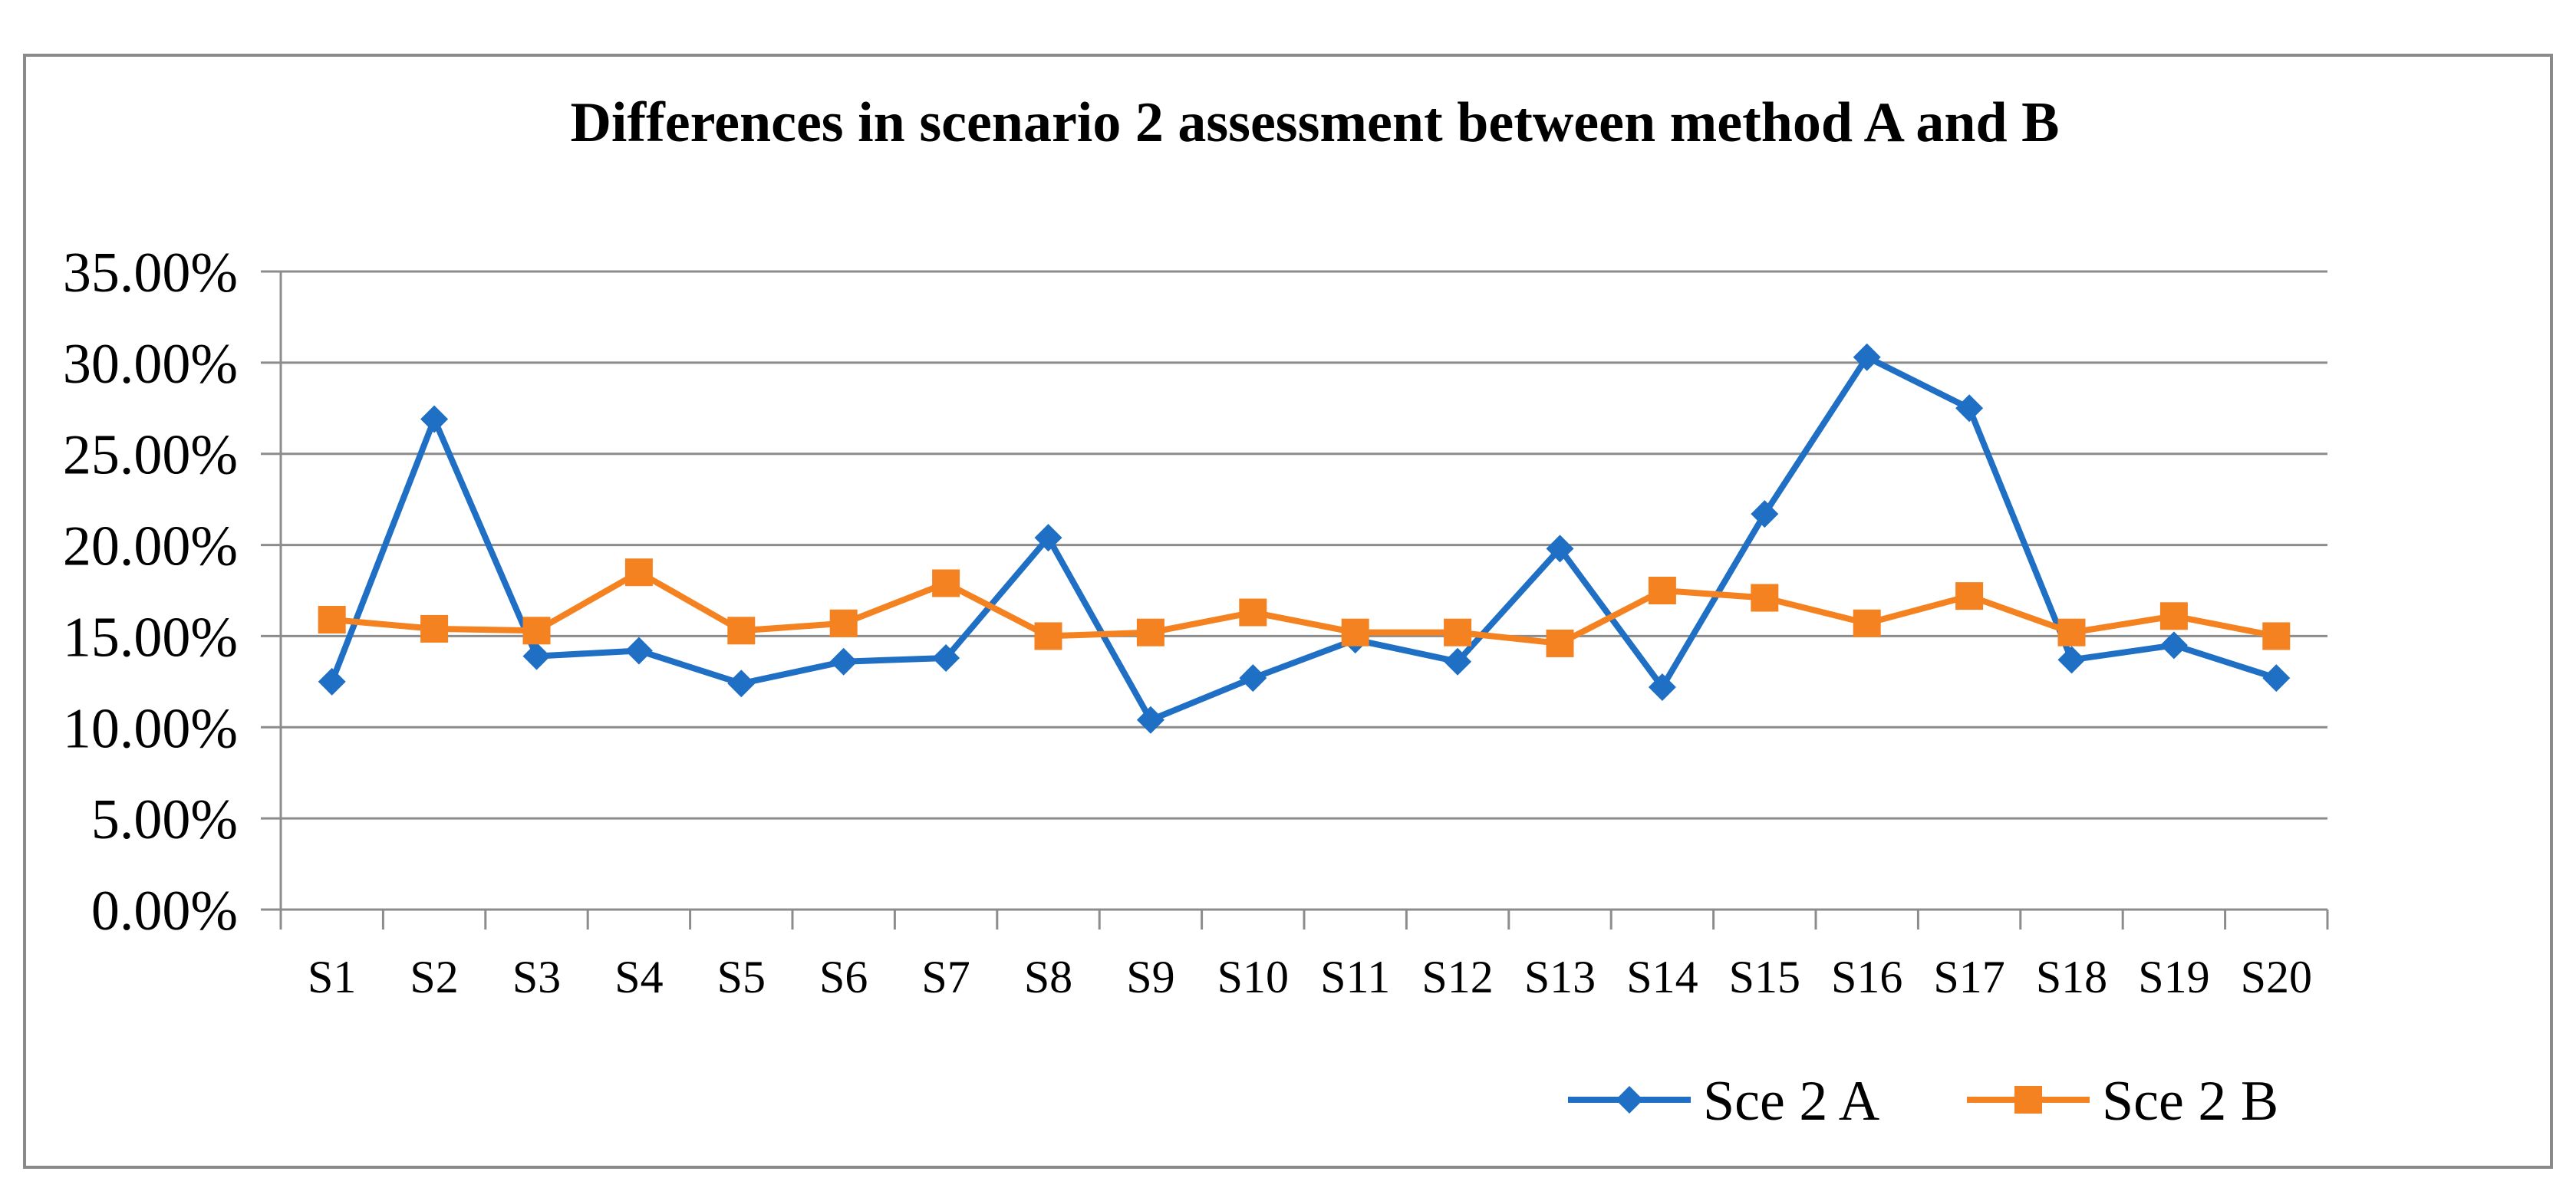 The height and width of the screenshot is (1201, 2576). I want to click on x-tick-label: S19, so click(2173, 977).